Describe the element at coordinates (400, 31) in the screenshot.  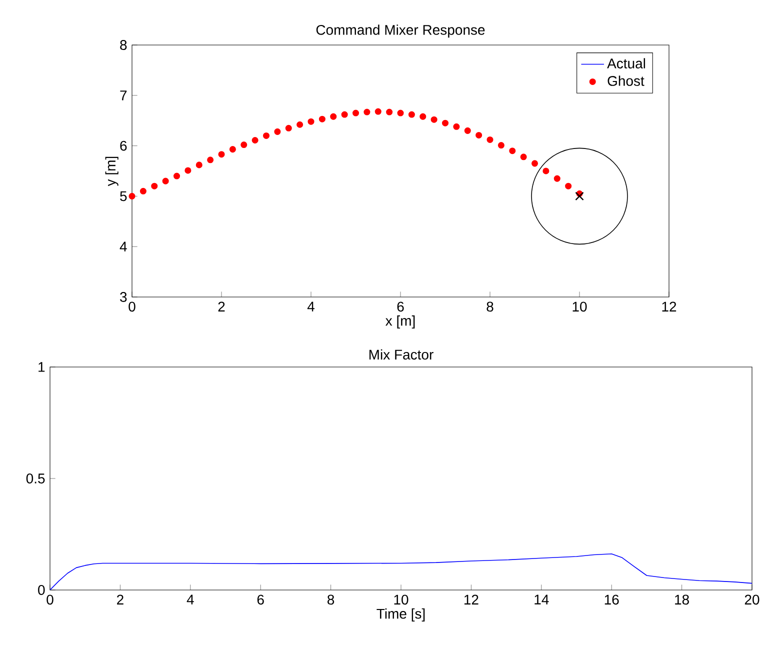
I see `chart-title: Command Mixer Response` at that location.